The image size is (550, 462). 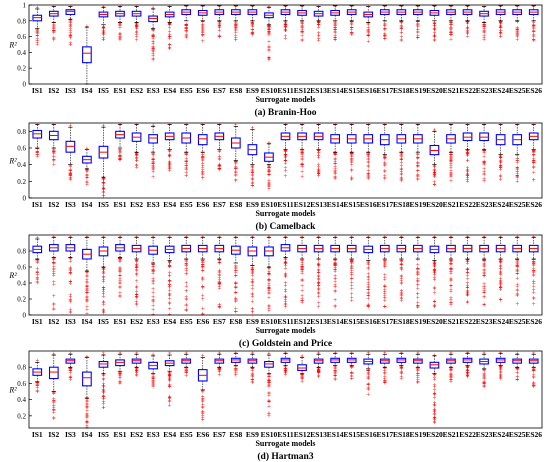 What do you see at coordinates (21, 53) in the screenshot?
I see `y-tick-label: 0.4` at bounding box center [21, 53].